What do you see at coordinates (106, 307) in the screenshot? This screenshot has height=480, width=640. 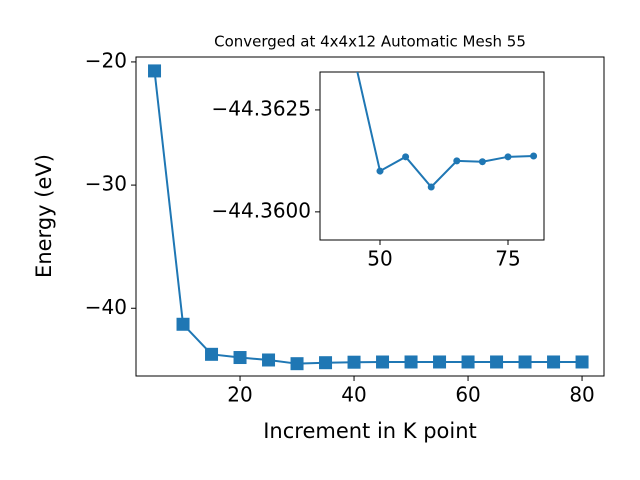 I see `y-tick-label: −40` at bounding box center [106, 307].